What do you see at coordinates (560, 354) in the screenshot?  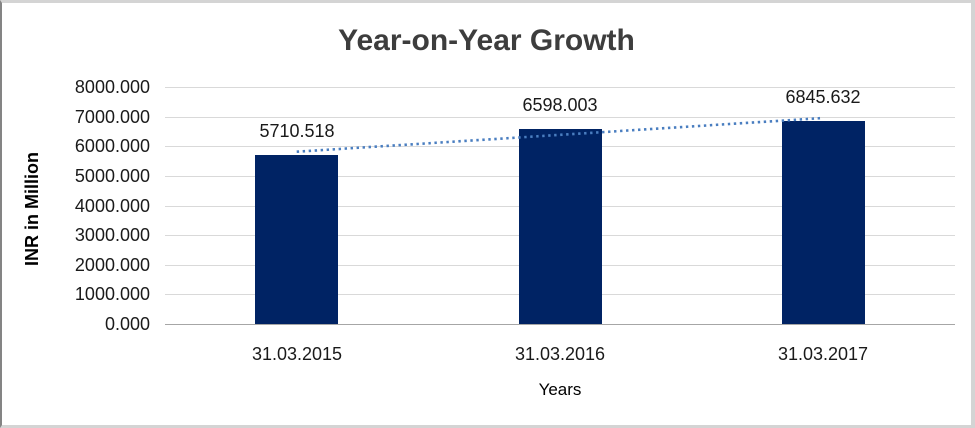 I see `x-tick-label: 31.03.2016` at bounding box center [560, 354].